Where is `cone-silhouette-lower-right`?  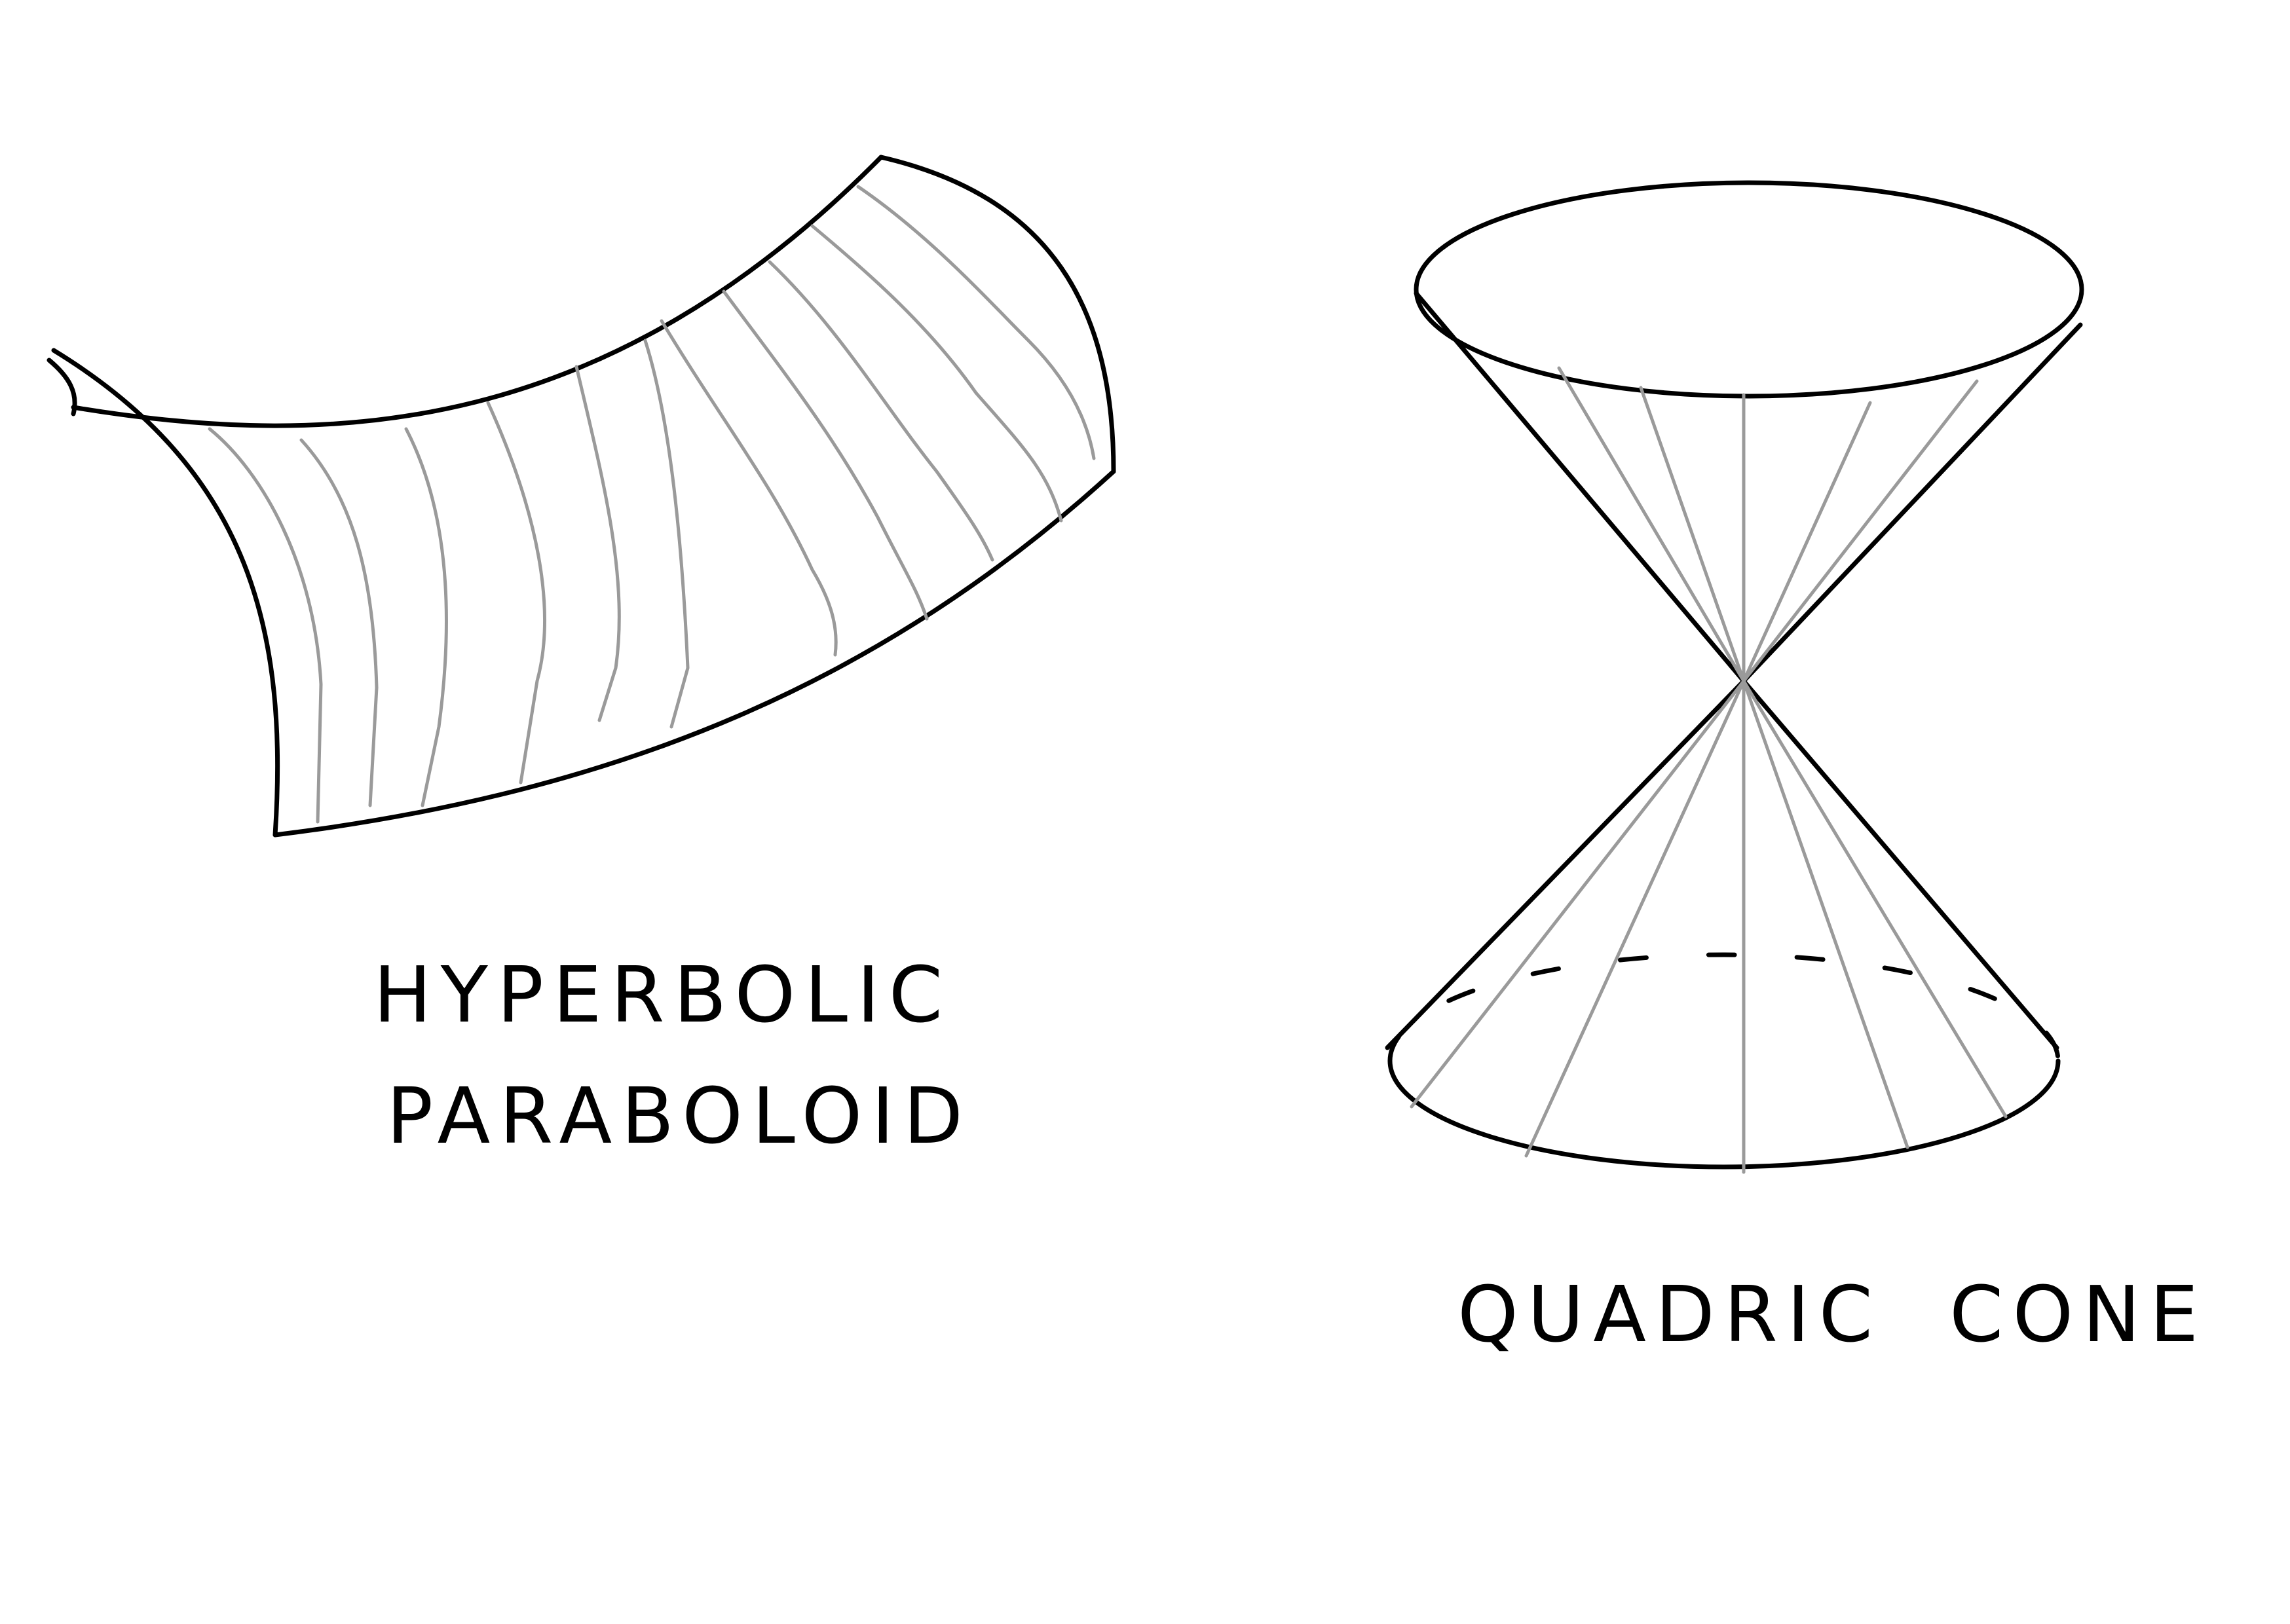
cone-silhouette-lower-right is located at coordinates (1900, 864).